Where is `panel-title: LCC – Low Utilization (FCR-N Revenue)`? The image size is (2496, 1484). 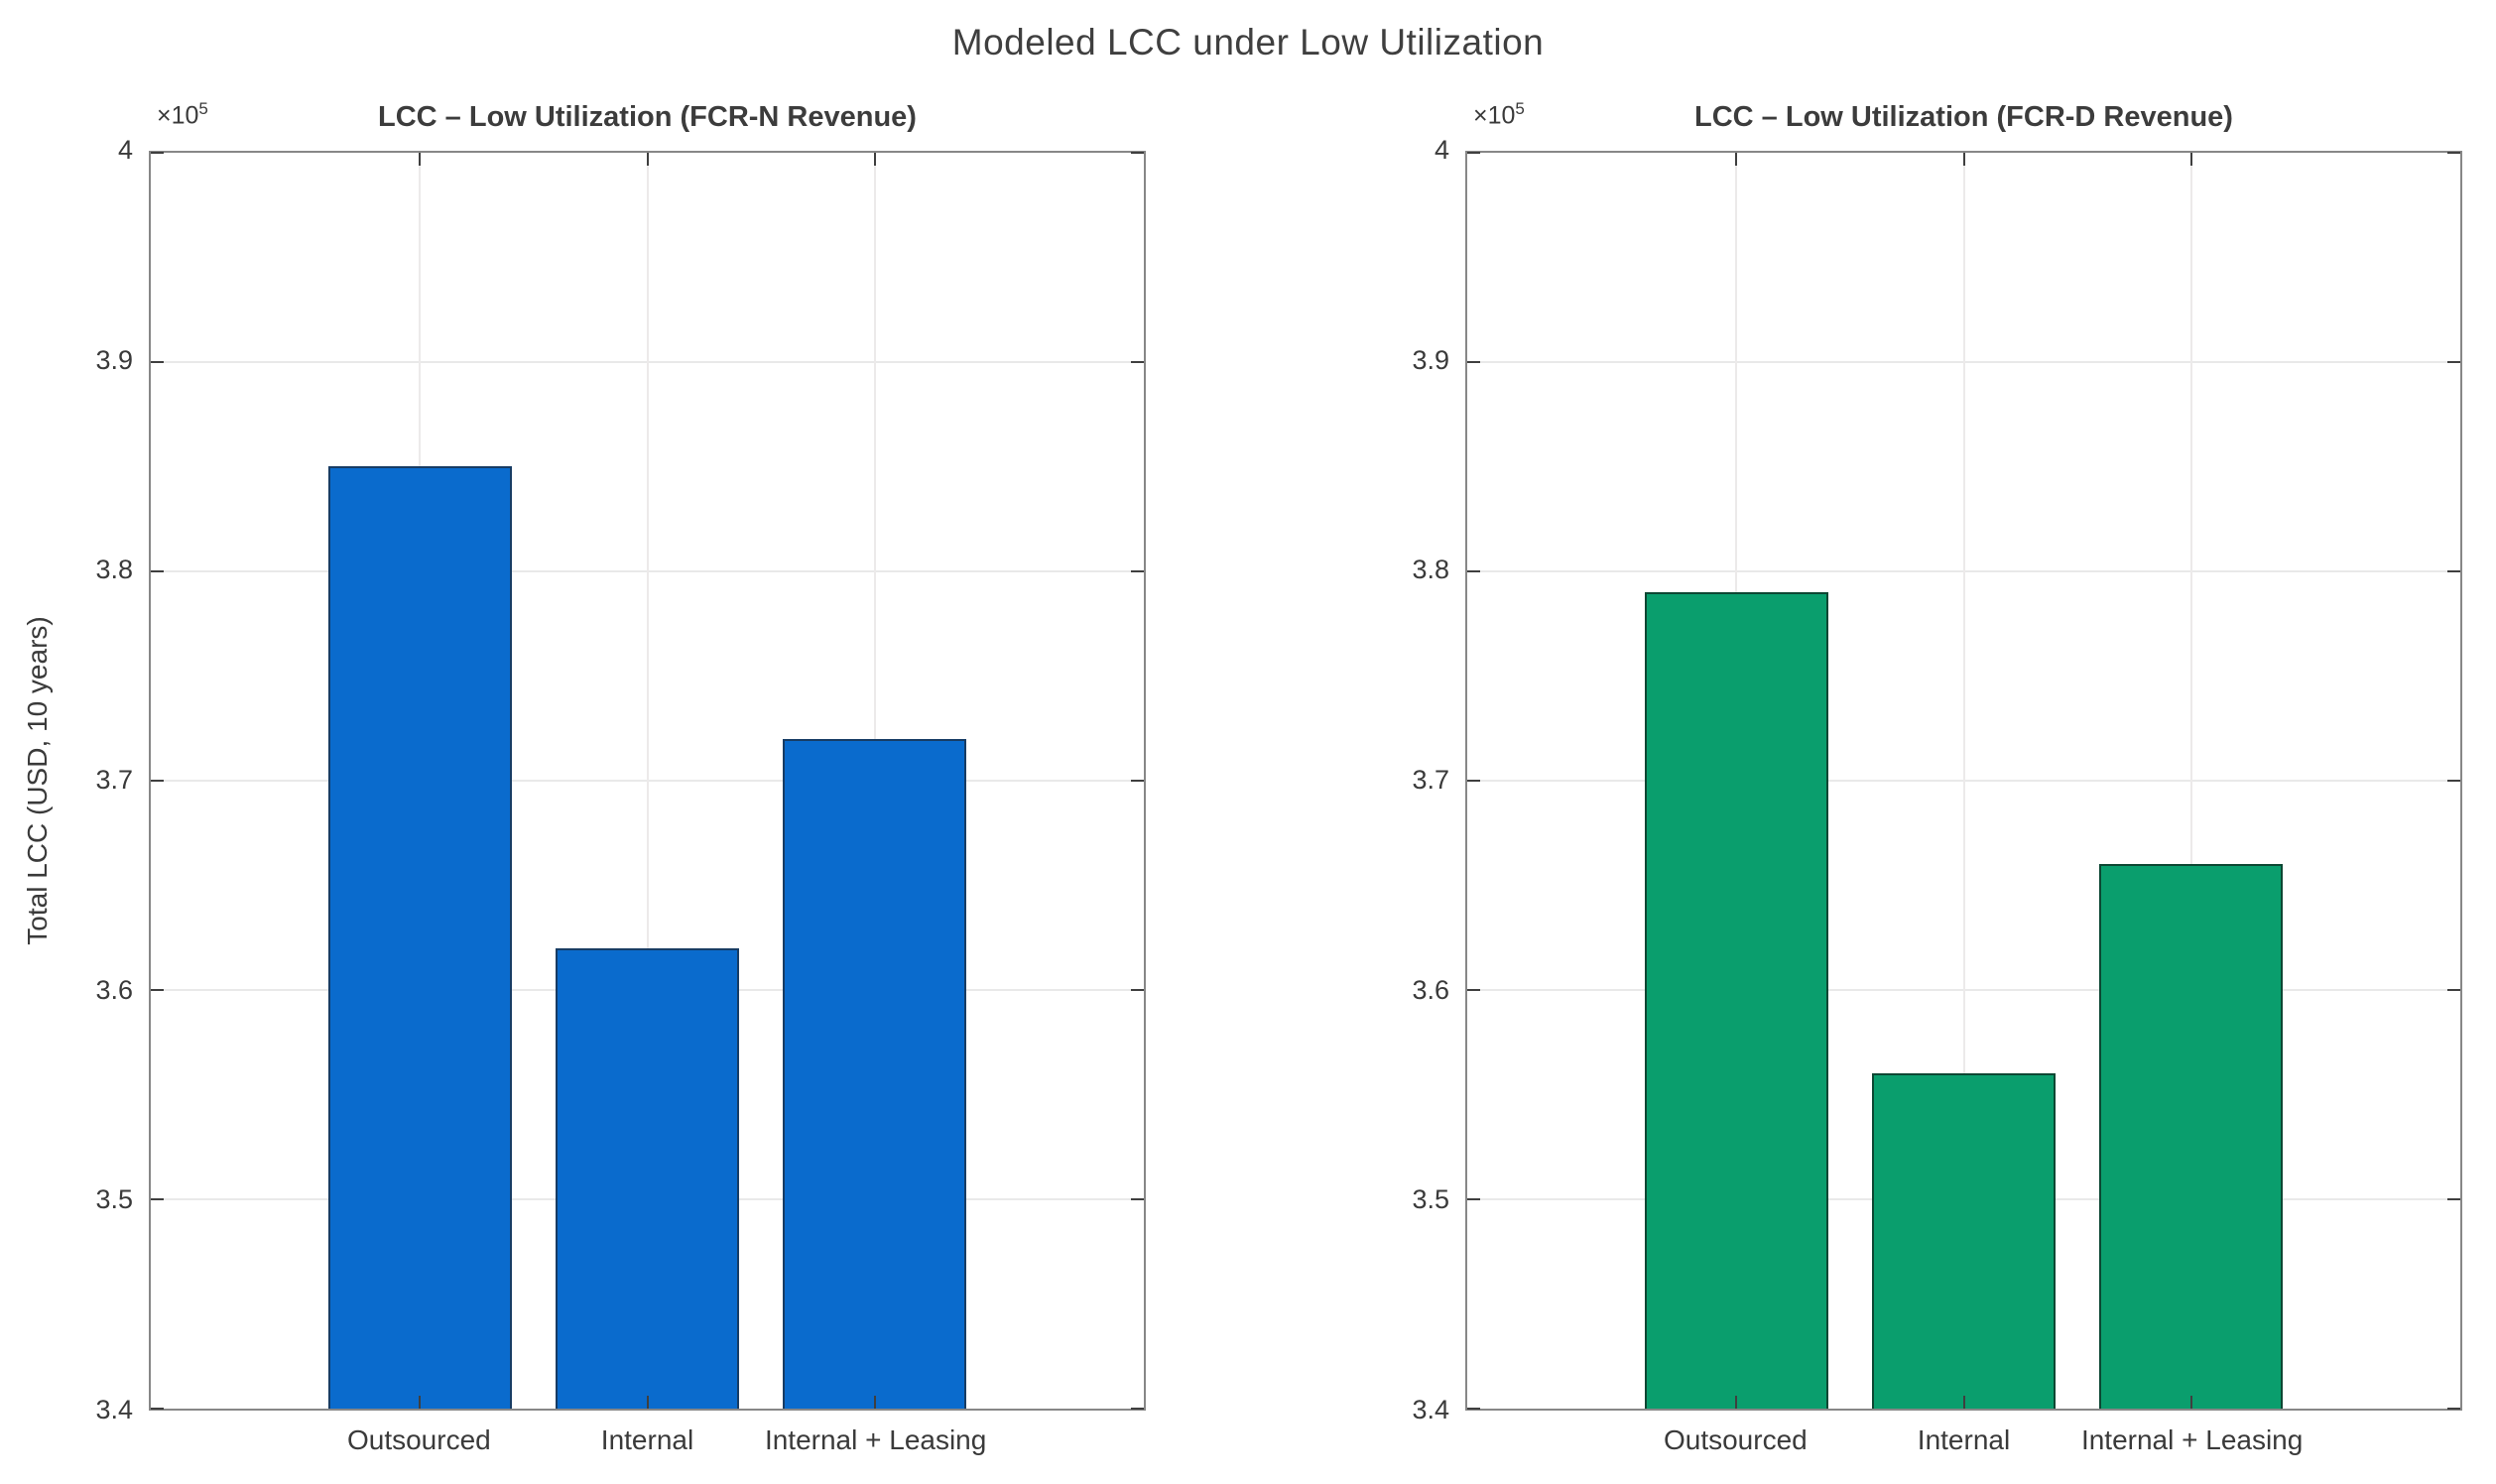 panel-title: LCC – Low Utilization (FCR-N Revenue) is located at coordinates (647, 117).